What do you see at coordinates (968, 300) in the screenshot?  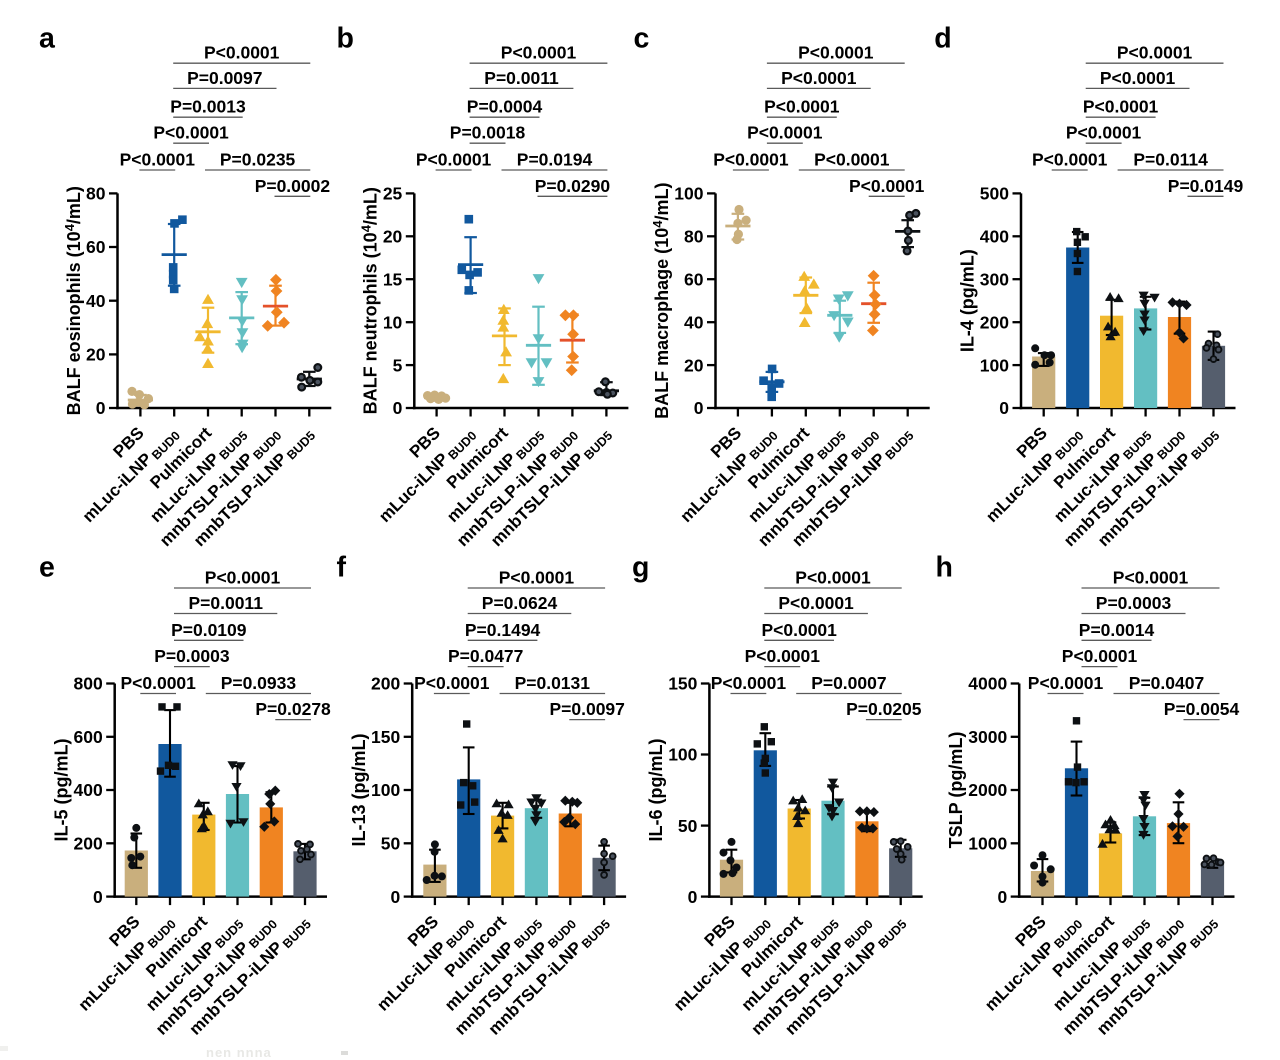 I see `svg-text: IL-4 (pg/mL)` at bounding box center [968, 300].